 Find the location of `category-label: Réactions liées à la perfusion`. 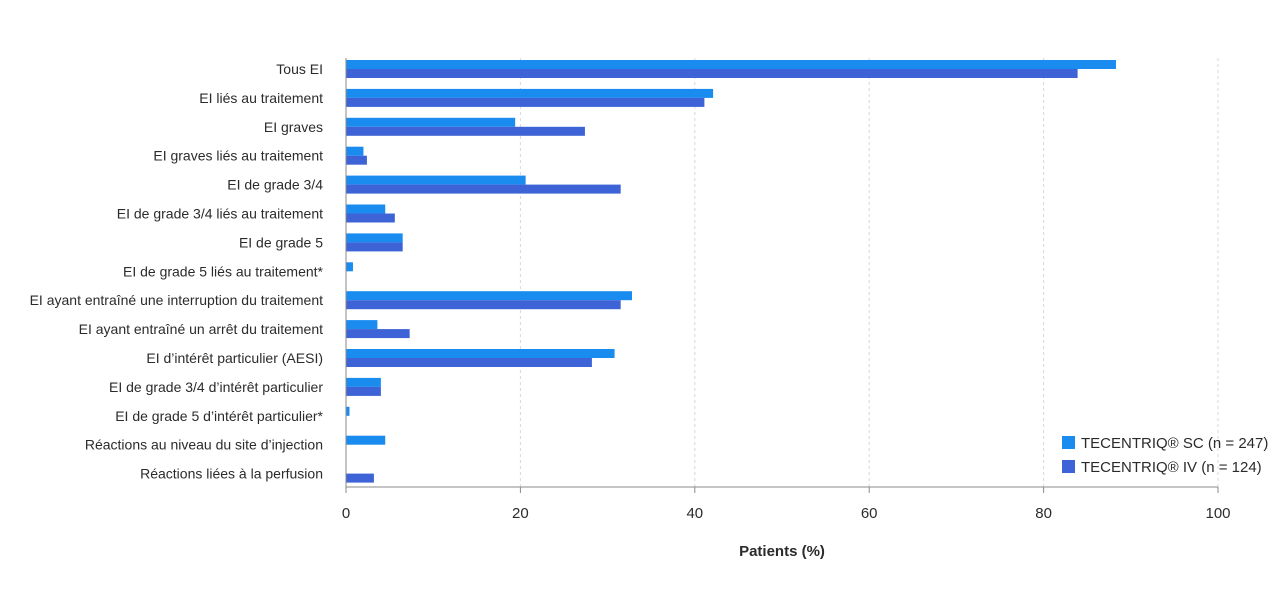

category-label: Réactions liées à la perfusion is located at coordinates (231, 474).